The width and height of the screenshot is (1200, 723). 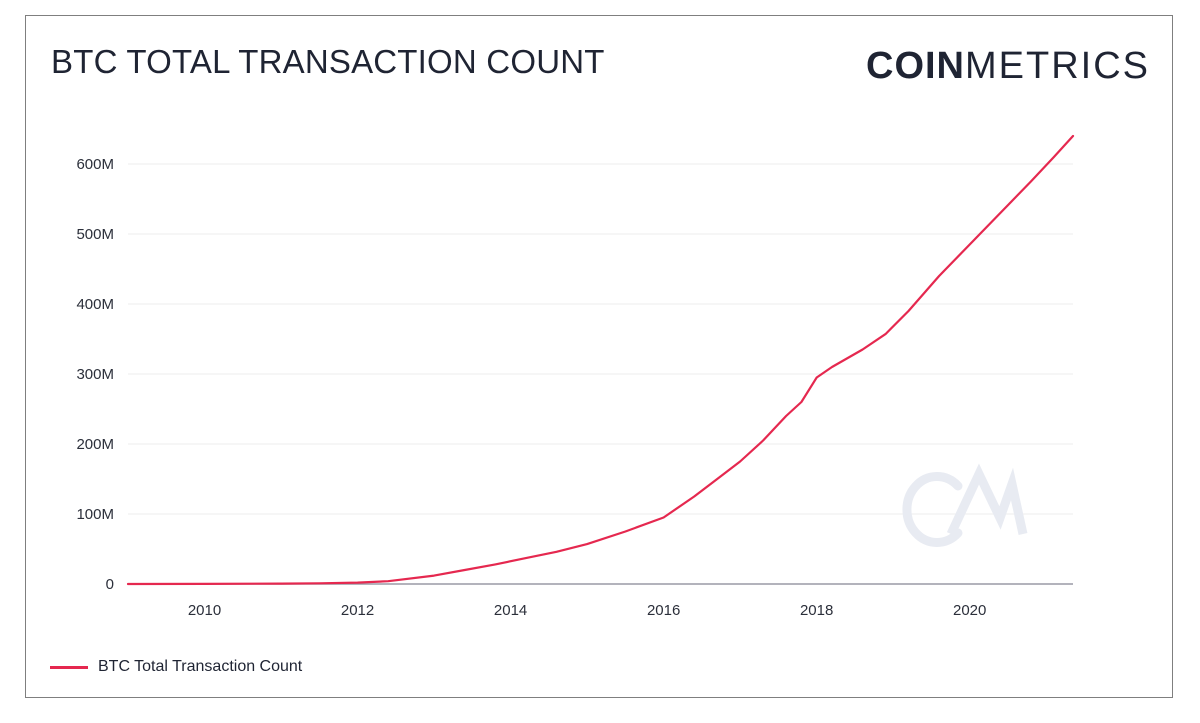 I want to click on y-tick-label: 600M, so click(x=95, y=164).